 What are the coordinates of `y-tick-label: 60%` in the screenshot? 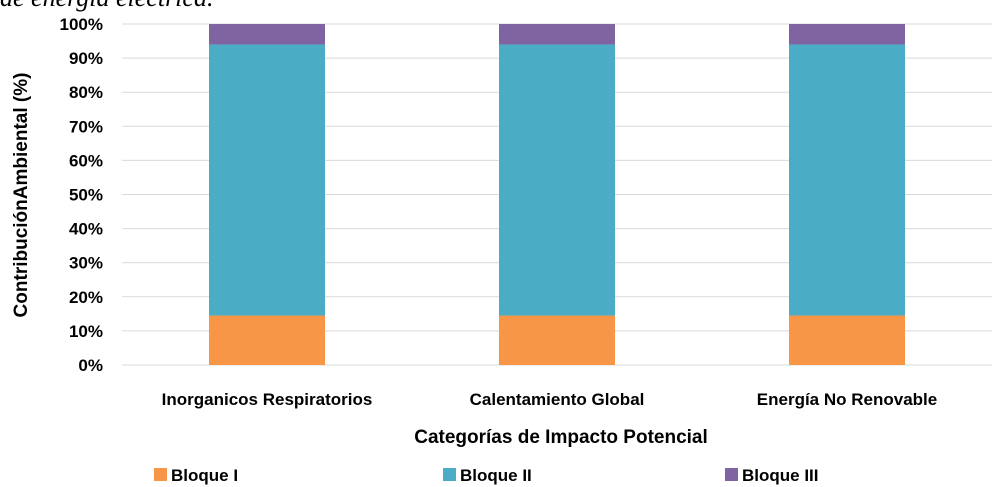 It's located at (86, 160).